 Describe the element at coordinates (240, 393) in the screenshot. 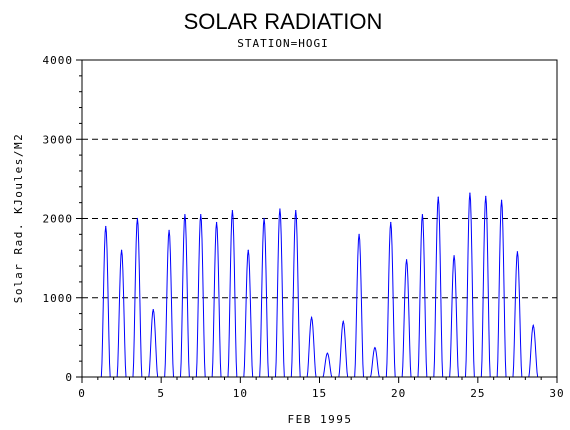

I see `x-tick-label: 10` at that location.